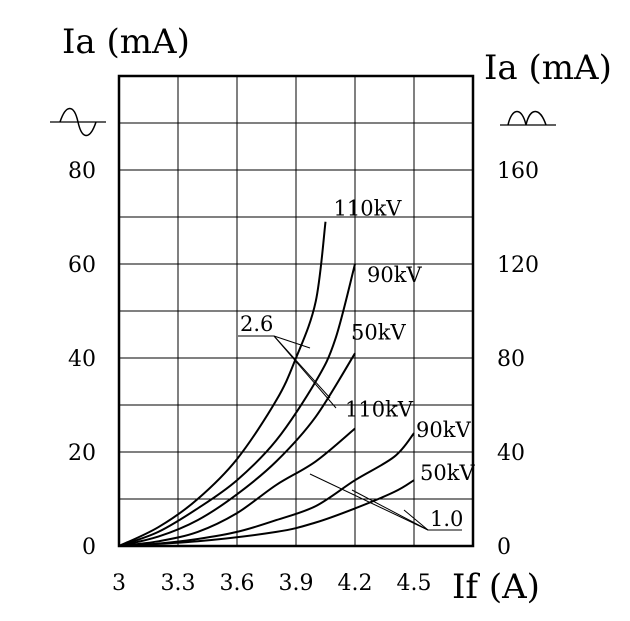 This screenshot has width=630, height=621. What do you see at coordinates (82, 265) in the screenshot?
I see `left-tick-label: 60` at bounding box center [82, 265].